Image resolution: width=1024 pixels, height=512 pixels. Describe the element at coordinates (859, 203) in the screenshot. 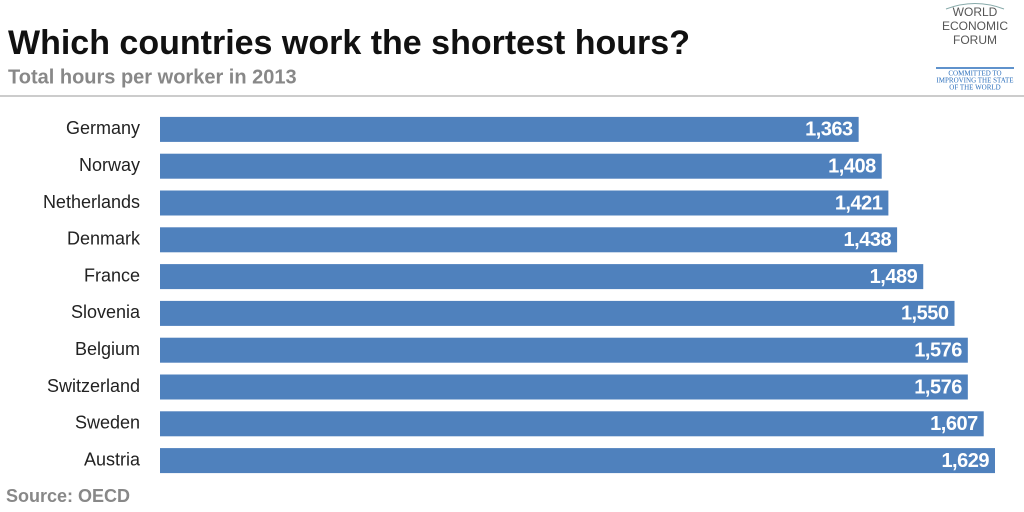

I see `value-label: 1,421` at that location.